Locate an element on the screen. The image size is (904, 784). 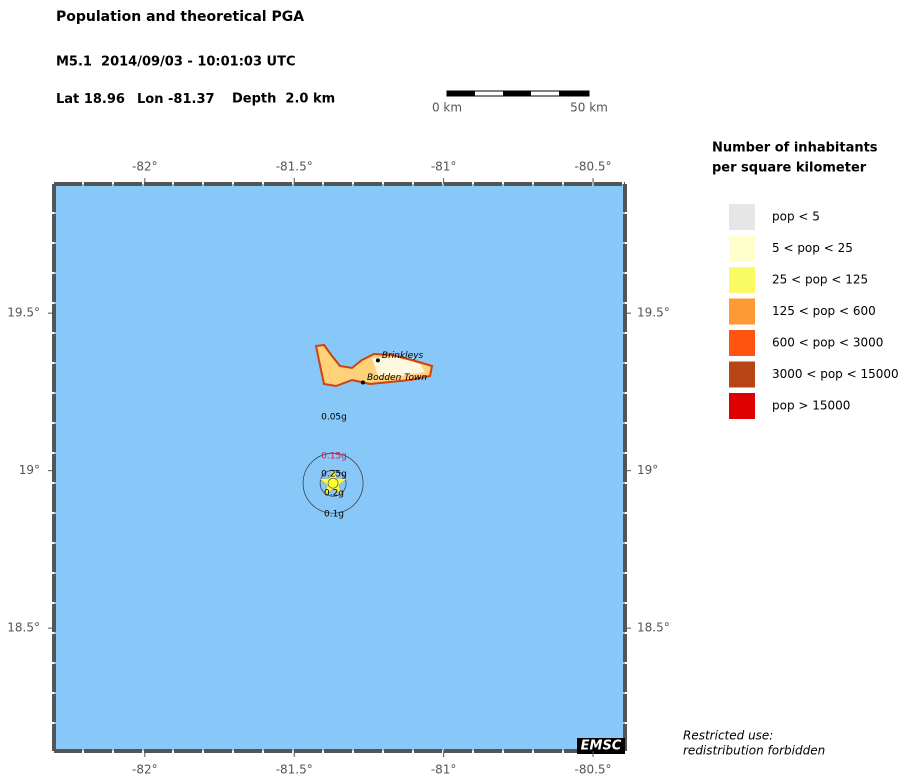
pga-contour is located at coordinates (333, 483).